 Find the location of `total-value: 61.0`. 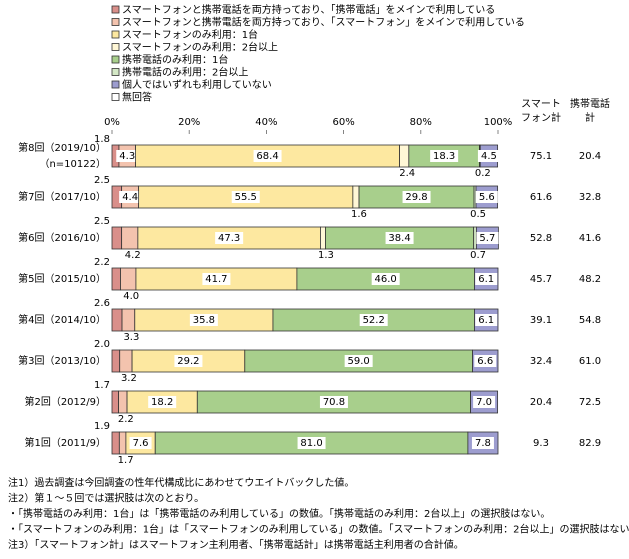

total-value: 61.0 is located at coordinates (590, 361).